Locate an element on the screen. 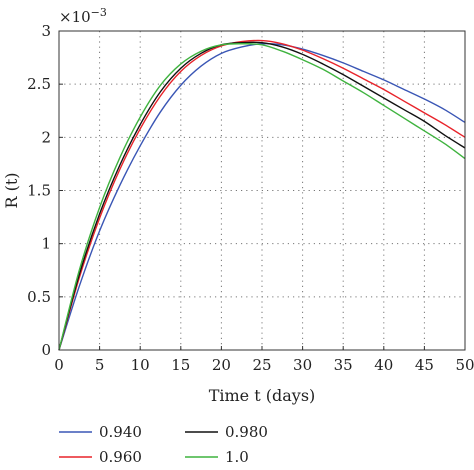 The width and height of the screenshot is (474, 470). legend-item-1.0: 1.0 is located at coordinates (217, 457).